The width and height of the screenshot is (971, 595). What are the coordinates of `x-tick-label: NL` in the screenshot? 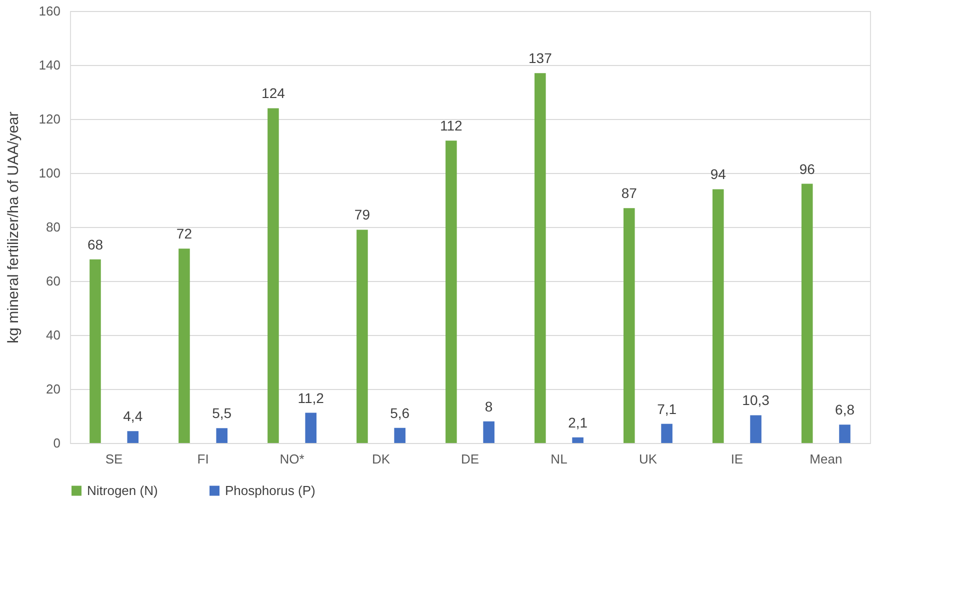 It's located at (559, 459).